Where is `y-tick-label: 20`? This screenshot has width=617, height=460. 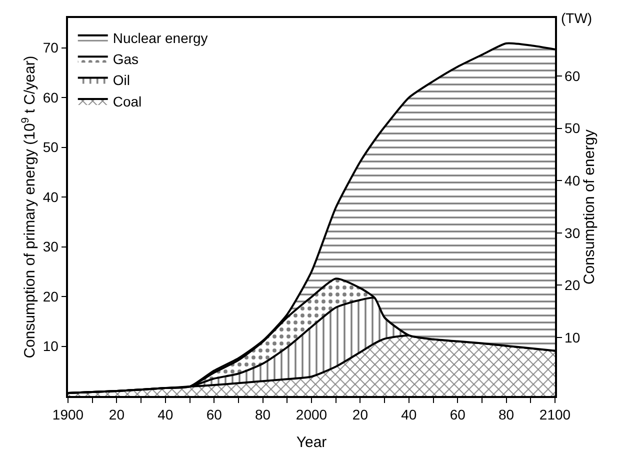
y-tick-label: 20 is located at coordinates (50, 296).